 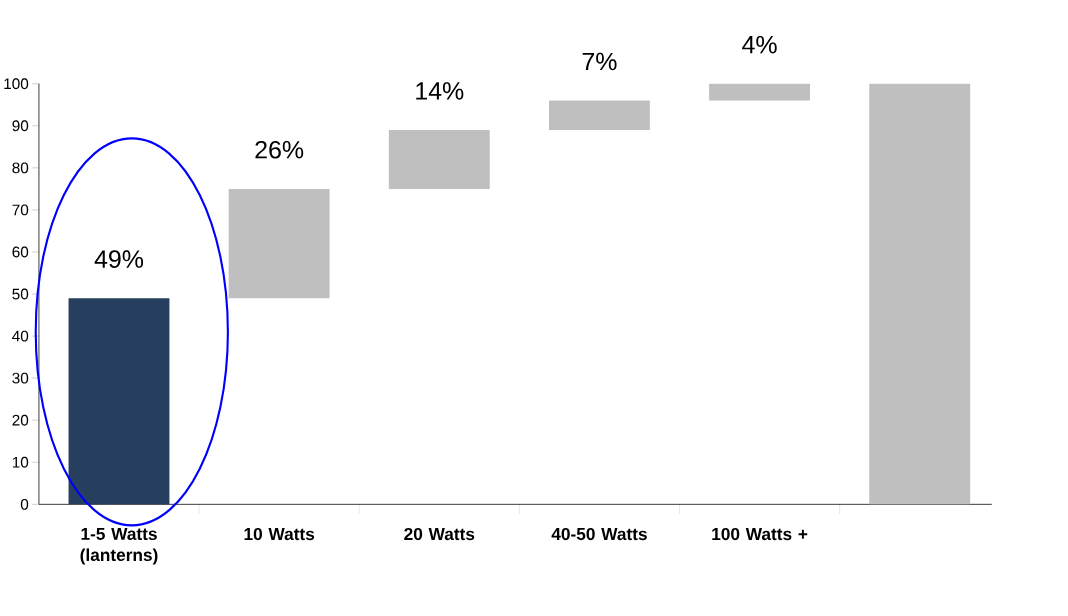 What do you see at coordinates (20, 336) in the screenshot?
I see `y-tick-label: 40` at bounding box center [20, 336].